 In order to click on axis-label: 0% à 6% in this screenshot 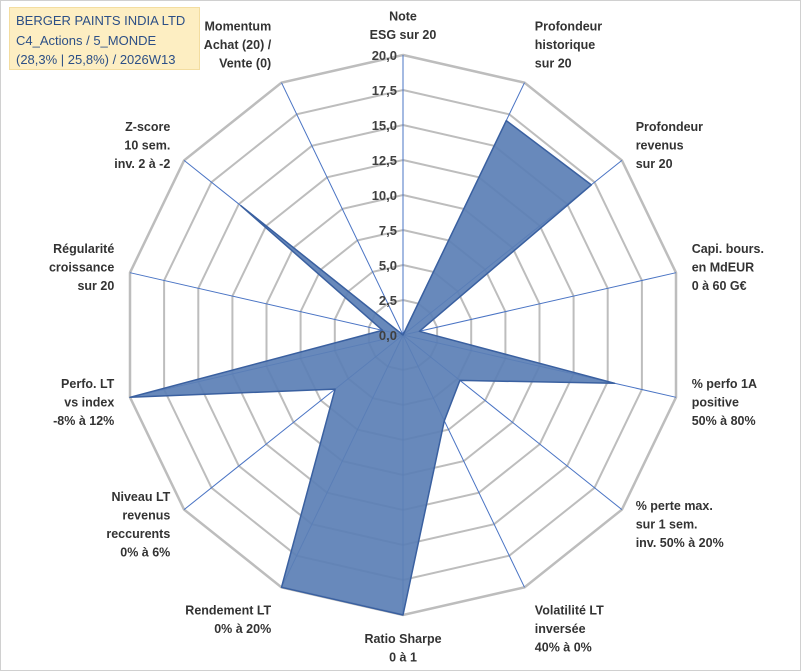, I will do `click(145, 552)`.